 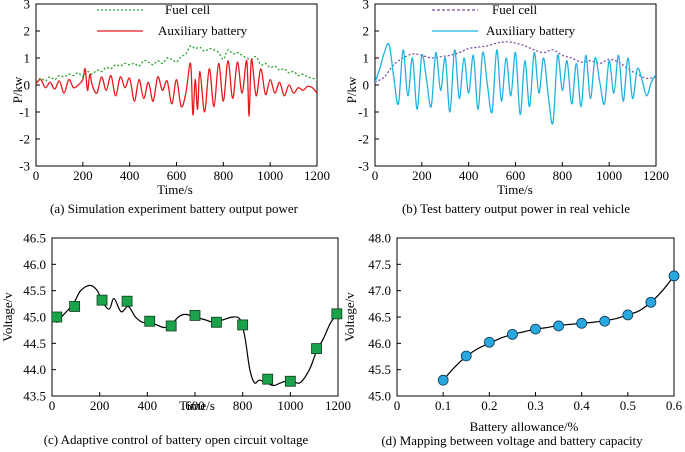 What do you see at coordinates (656, 175) in the screenshot?
I see `panel-b-xtick-label: 1200` at bounding box center [656, 175].